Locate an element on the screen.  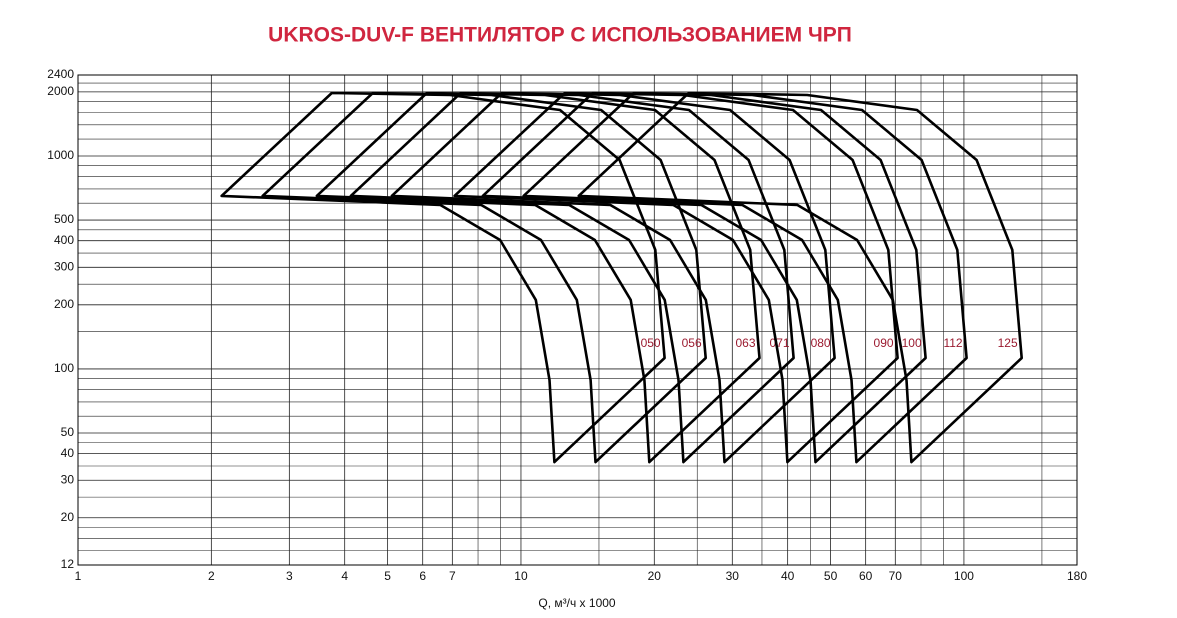
series-label: 063 is located at coordinates (745, 343).